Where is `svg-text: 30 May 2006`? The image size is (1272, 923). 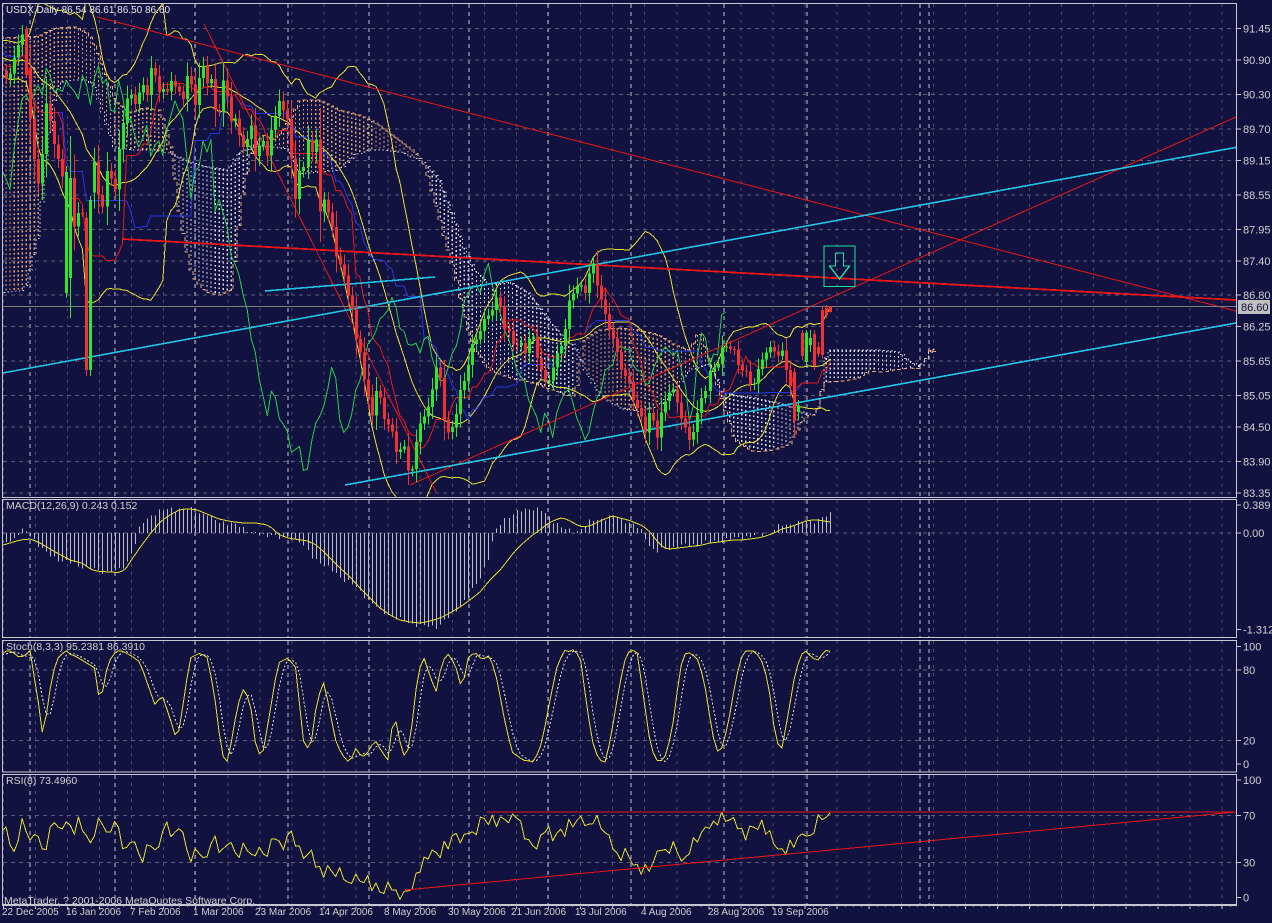
svg-text: 30 May 2006 is located at coordinates (477, 912).